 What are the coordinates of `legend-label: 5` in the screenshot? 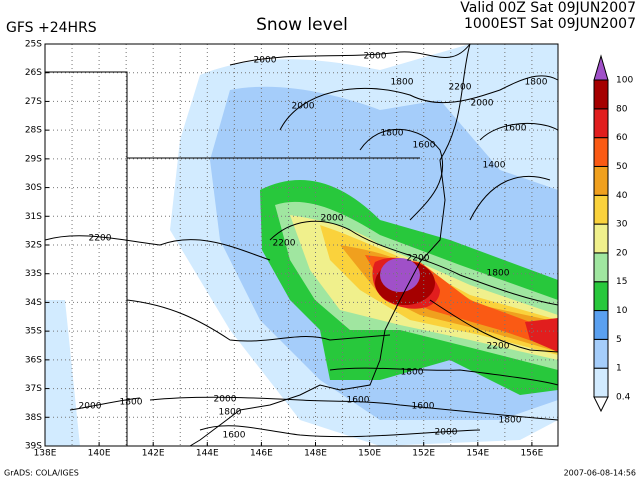 It's located at (619, 340).